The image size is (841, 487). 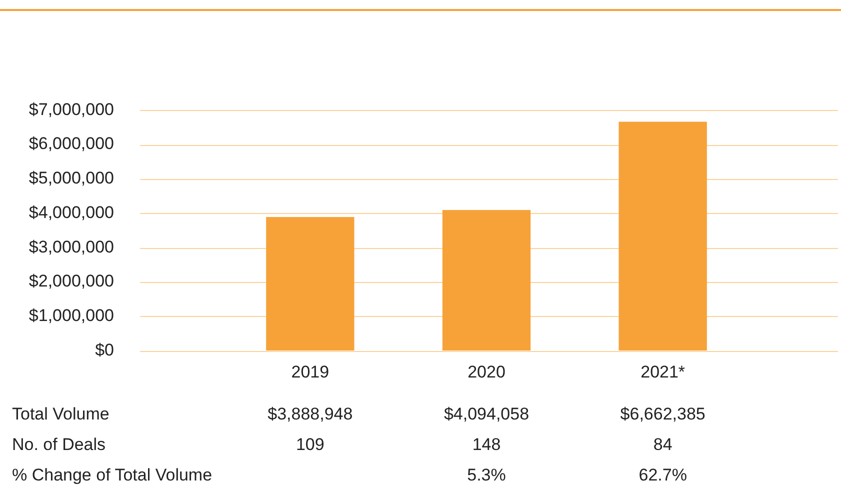 I want to click on y-tick-label: $0, so click(x=104, y=350).